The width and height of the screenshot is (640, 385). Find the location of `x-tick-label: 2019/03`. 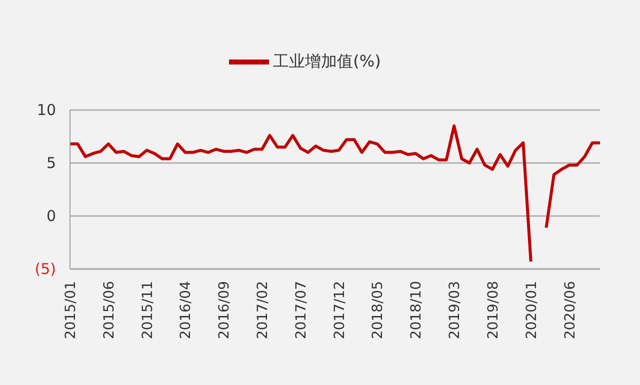

x-tick-label: 2019/03 is located at coordinates (455, 310).